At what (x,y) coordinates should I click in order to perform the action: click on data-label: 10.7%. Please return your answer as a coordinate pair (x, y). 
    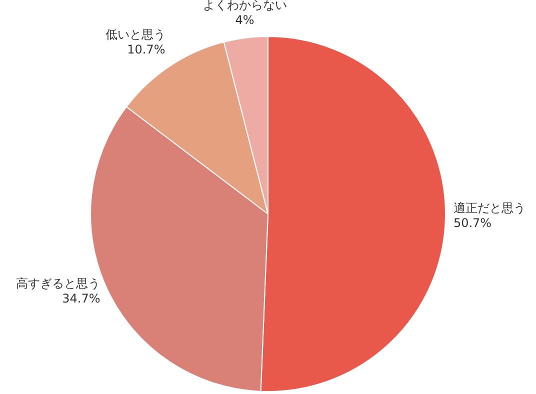
    Looking at the image, I should click on (146, 49).